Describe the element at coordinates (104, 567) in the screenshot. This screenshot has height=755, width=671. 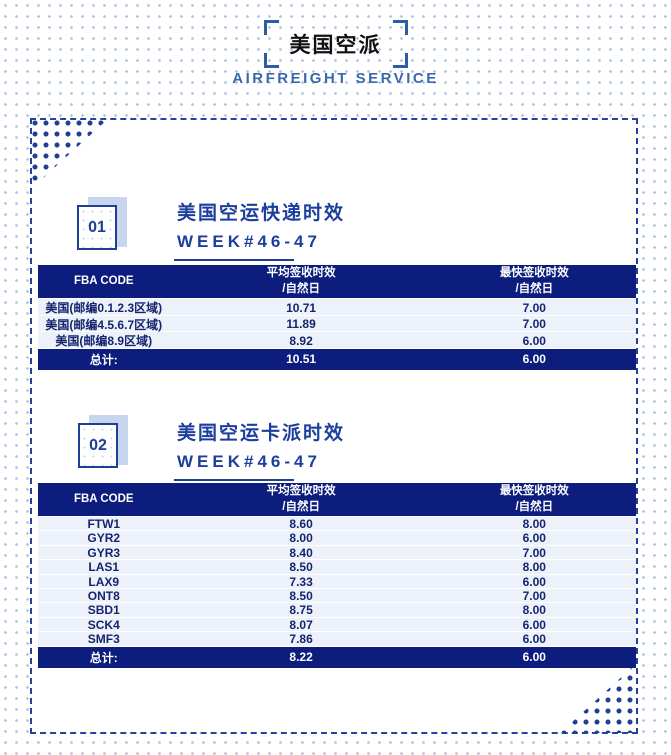
I see `fba-code-cell: LAS1` at that location.